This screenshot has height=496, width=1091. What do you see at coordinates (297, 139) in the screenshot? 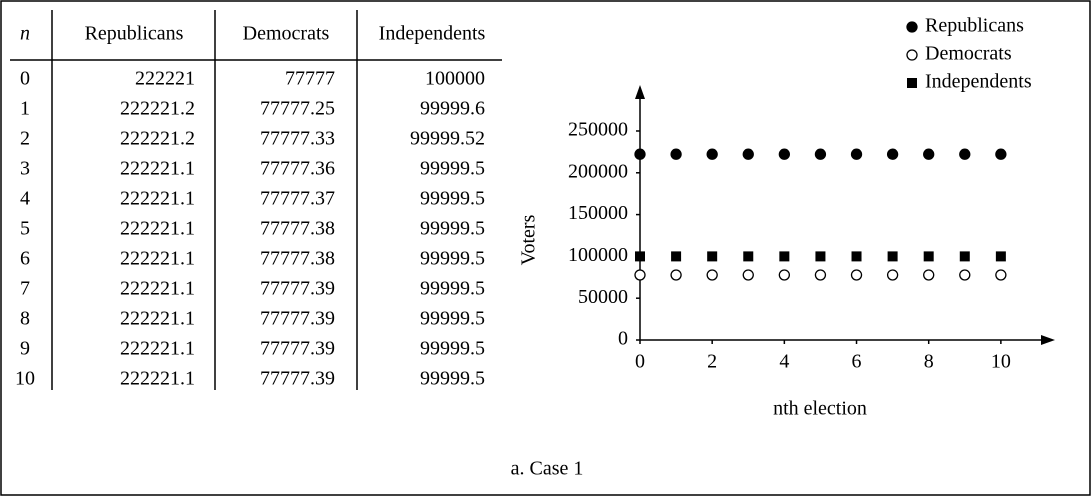
I see `table-cell: 77777.33` at bounding box center [297, 139].